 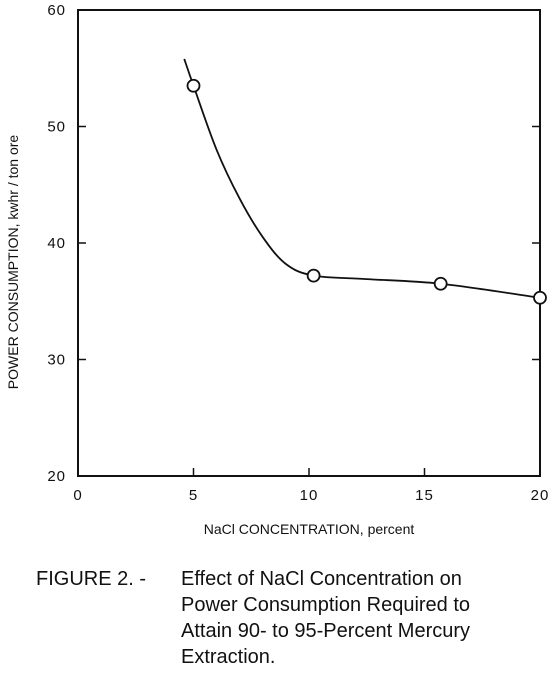 I want to click on y-axis-label: POWER CONSUMPTION, kwhr / ton ore, so click(x=13, y=262).